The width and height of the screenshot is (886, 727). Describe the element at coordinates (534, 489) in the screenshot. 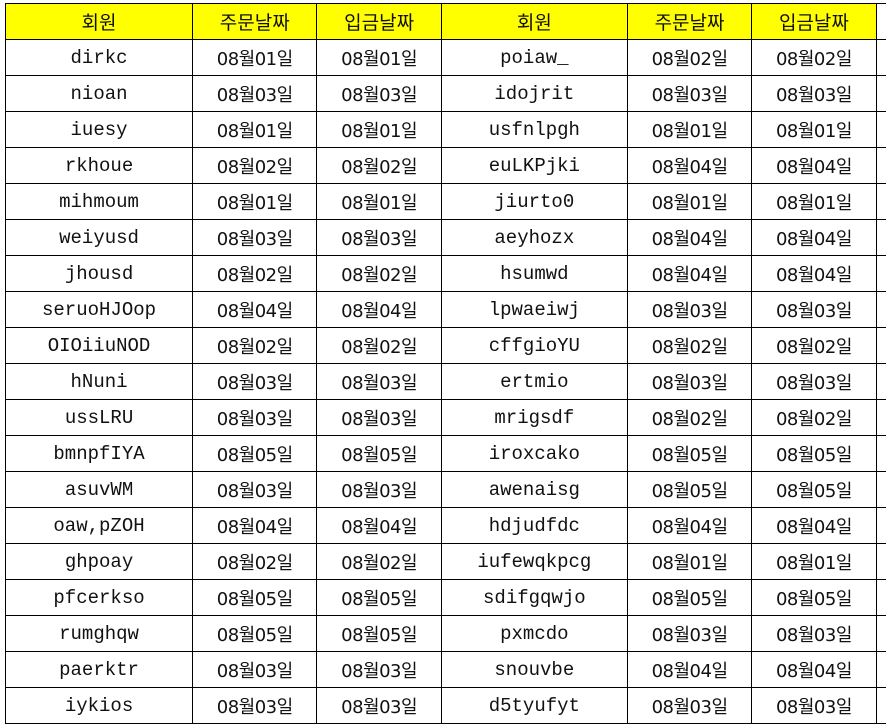

I see `cell-member: awenaisg` at that location.